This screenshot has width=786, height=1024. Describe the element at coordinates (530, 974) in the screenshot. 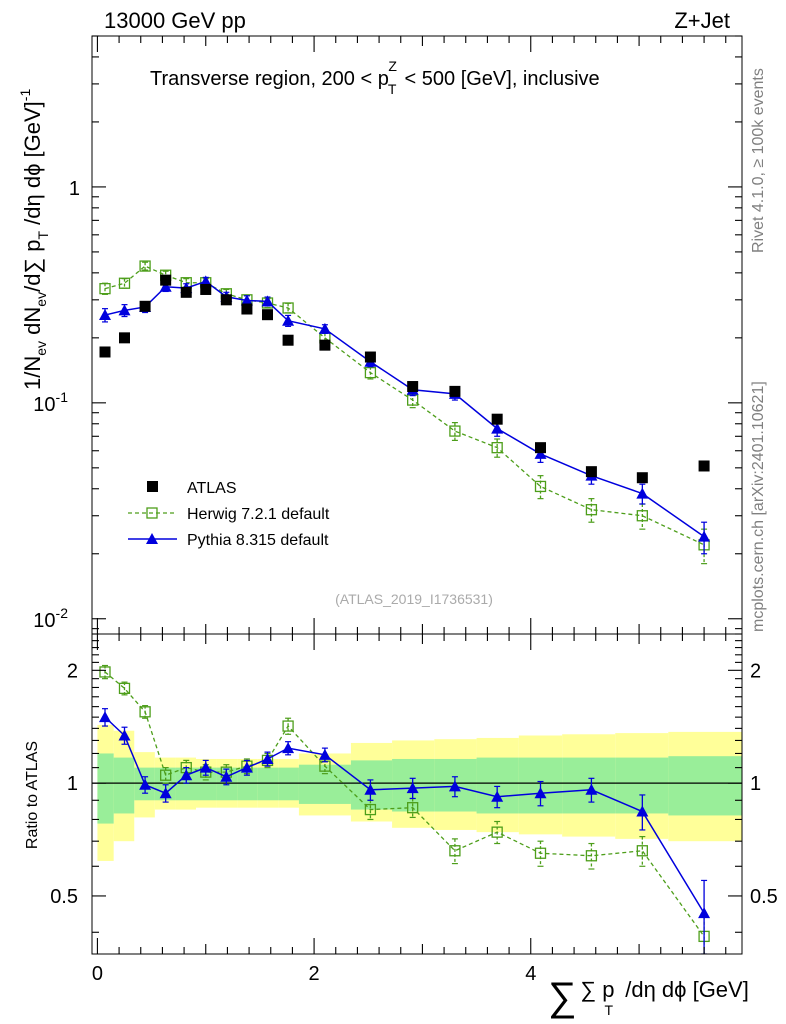

I see `x-tick-label: 4` at that location.